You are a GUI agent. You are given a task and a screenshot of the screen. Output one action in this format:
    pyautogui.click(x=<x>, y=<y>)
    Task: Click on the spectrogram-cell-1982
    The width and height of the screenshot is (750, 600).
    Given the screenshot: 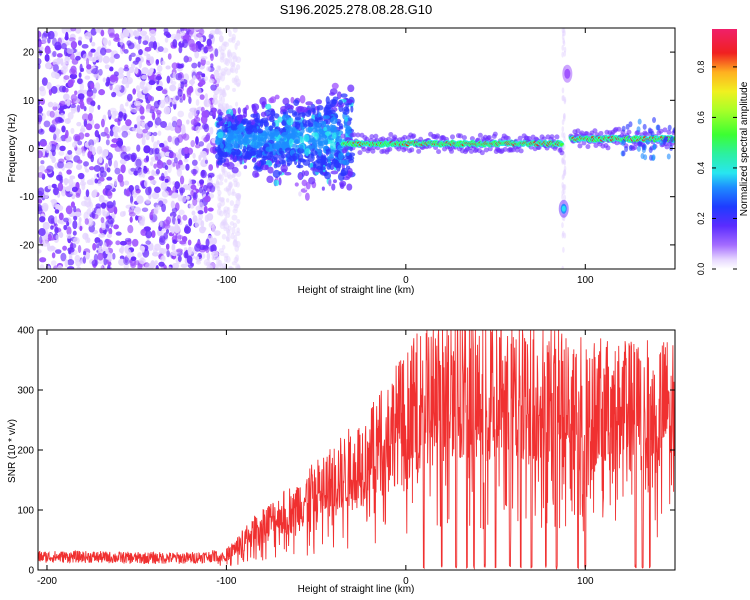 What is the action you would take?
    pyautogui.click(x=284, y=168)
    